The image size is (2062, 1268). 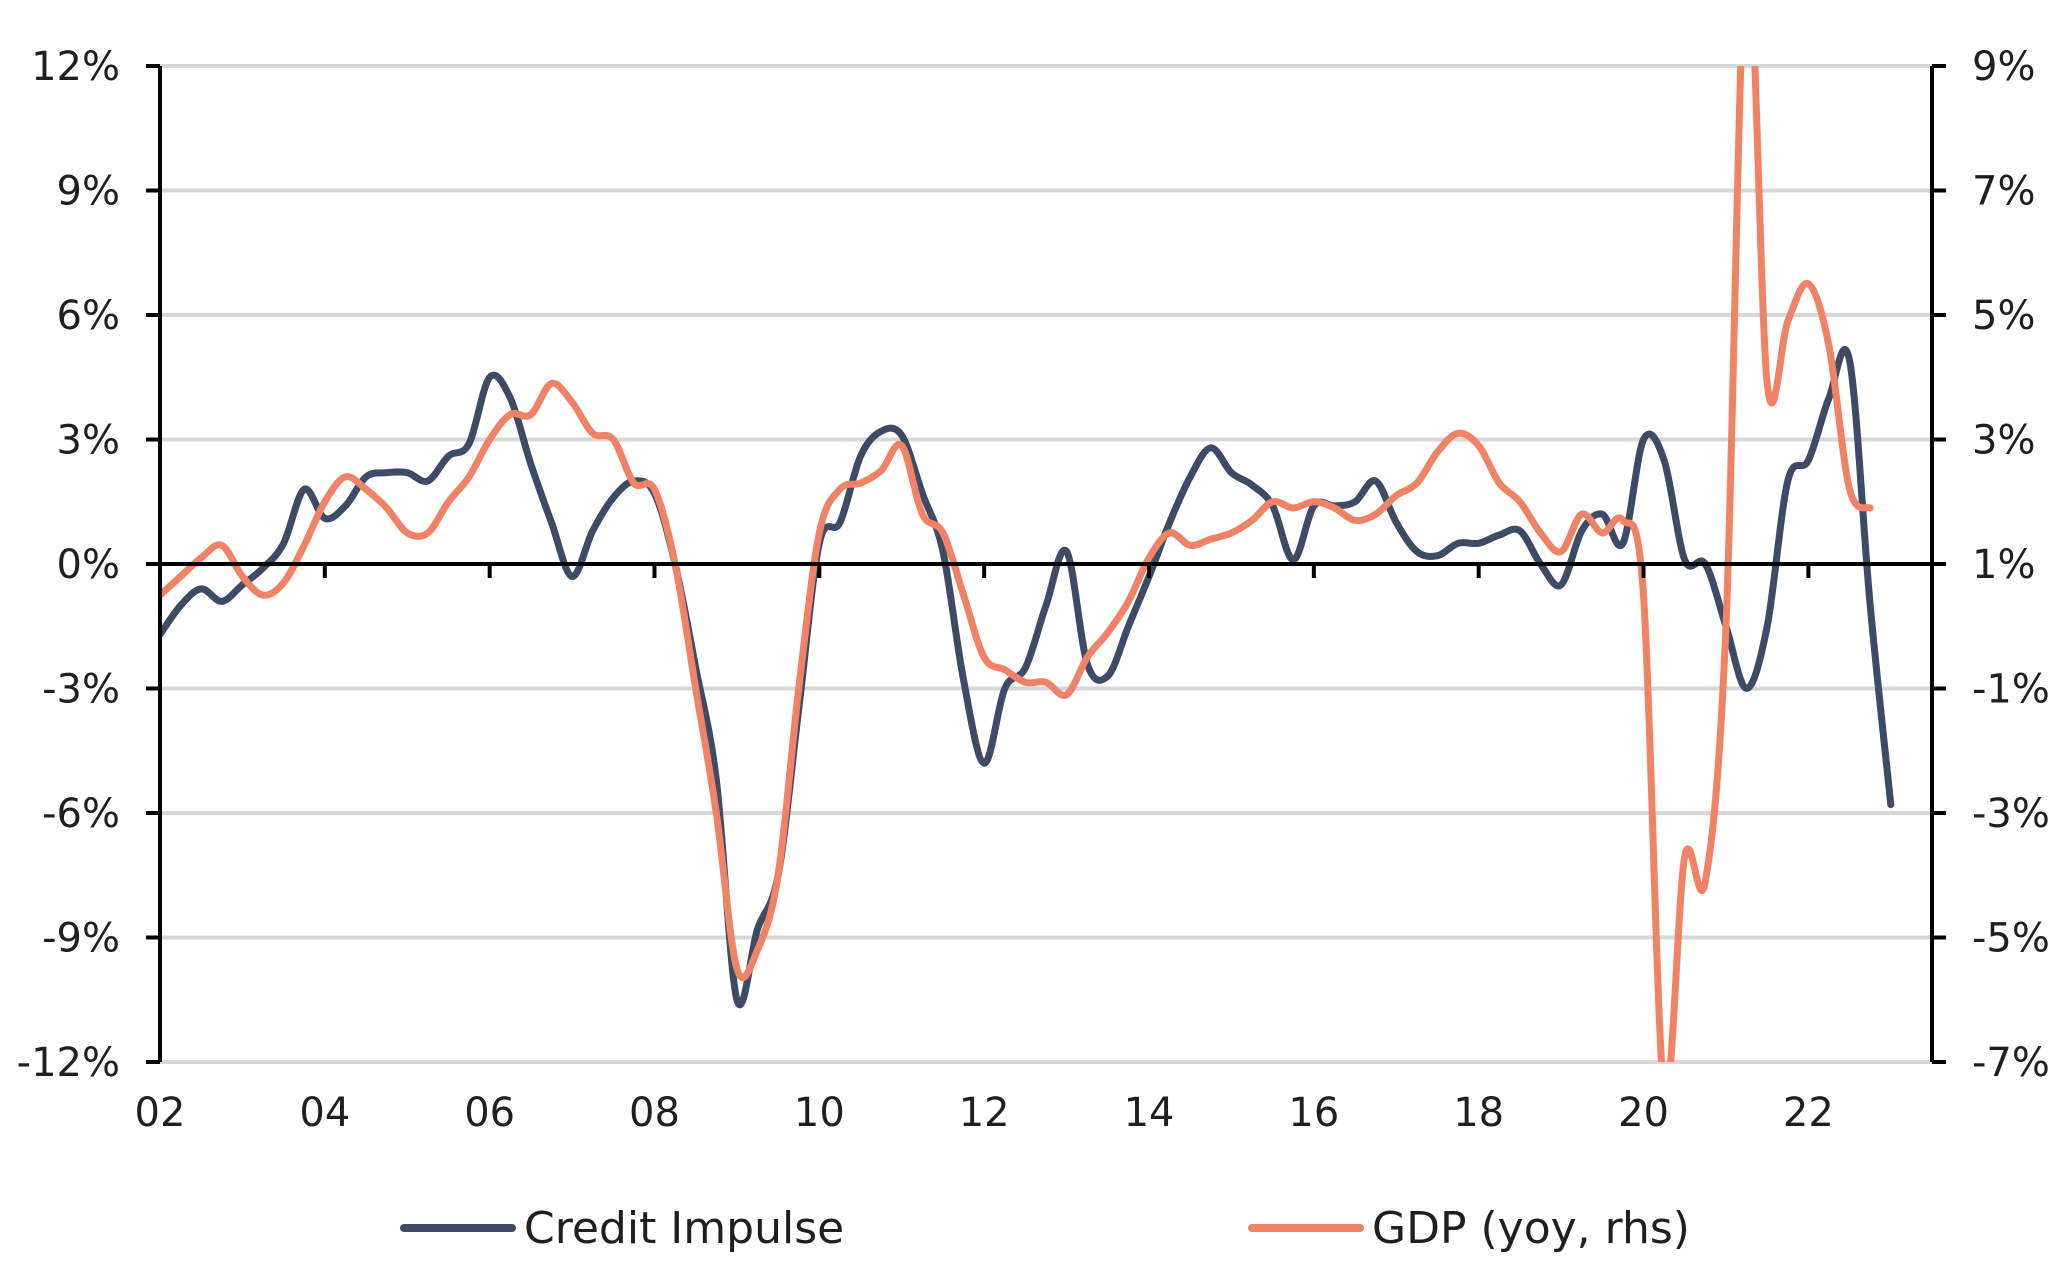 What do you see at coordinates (1313, 1113) in the screenshot?
I see `x-axis-tick-label: 16` at bounding box center [1313, 1113].